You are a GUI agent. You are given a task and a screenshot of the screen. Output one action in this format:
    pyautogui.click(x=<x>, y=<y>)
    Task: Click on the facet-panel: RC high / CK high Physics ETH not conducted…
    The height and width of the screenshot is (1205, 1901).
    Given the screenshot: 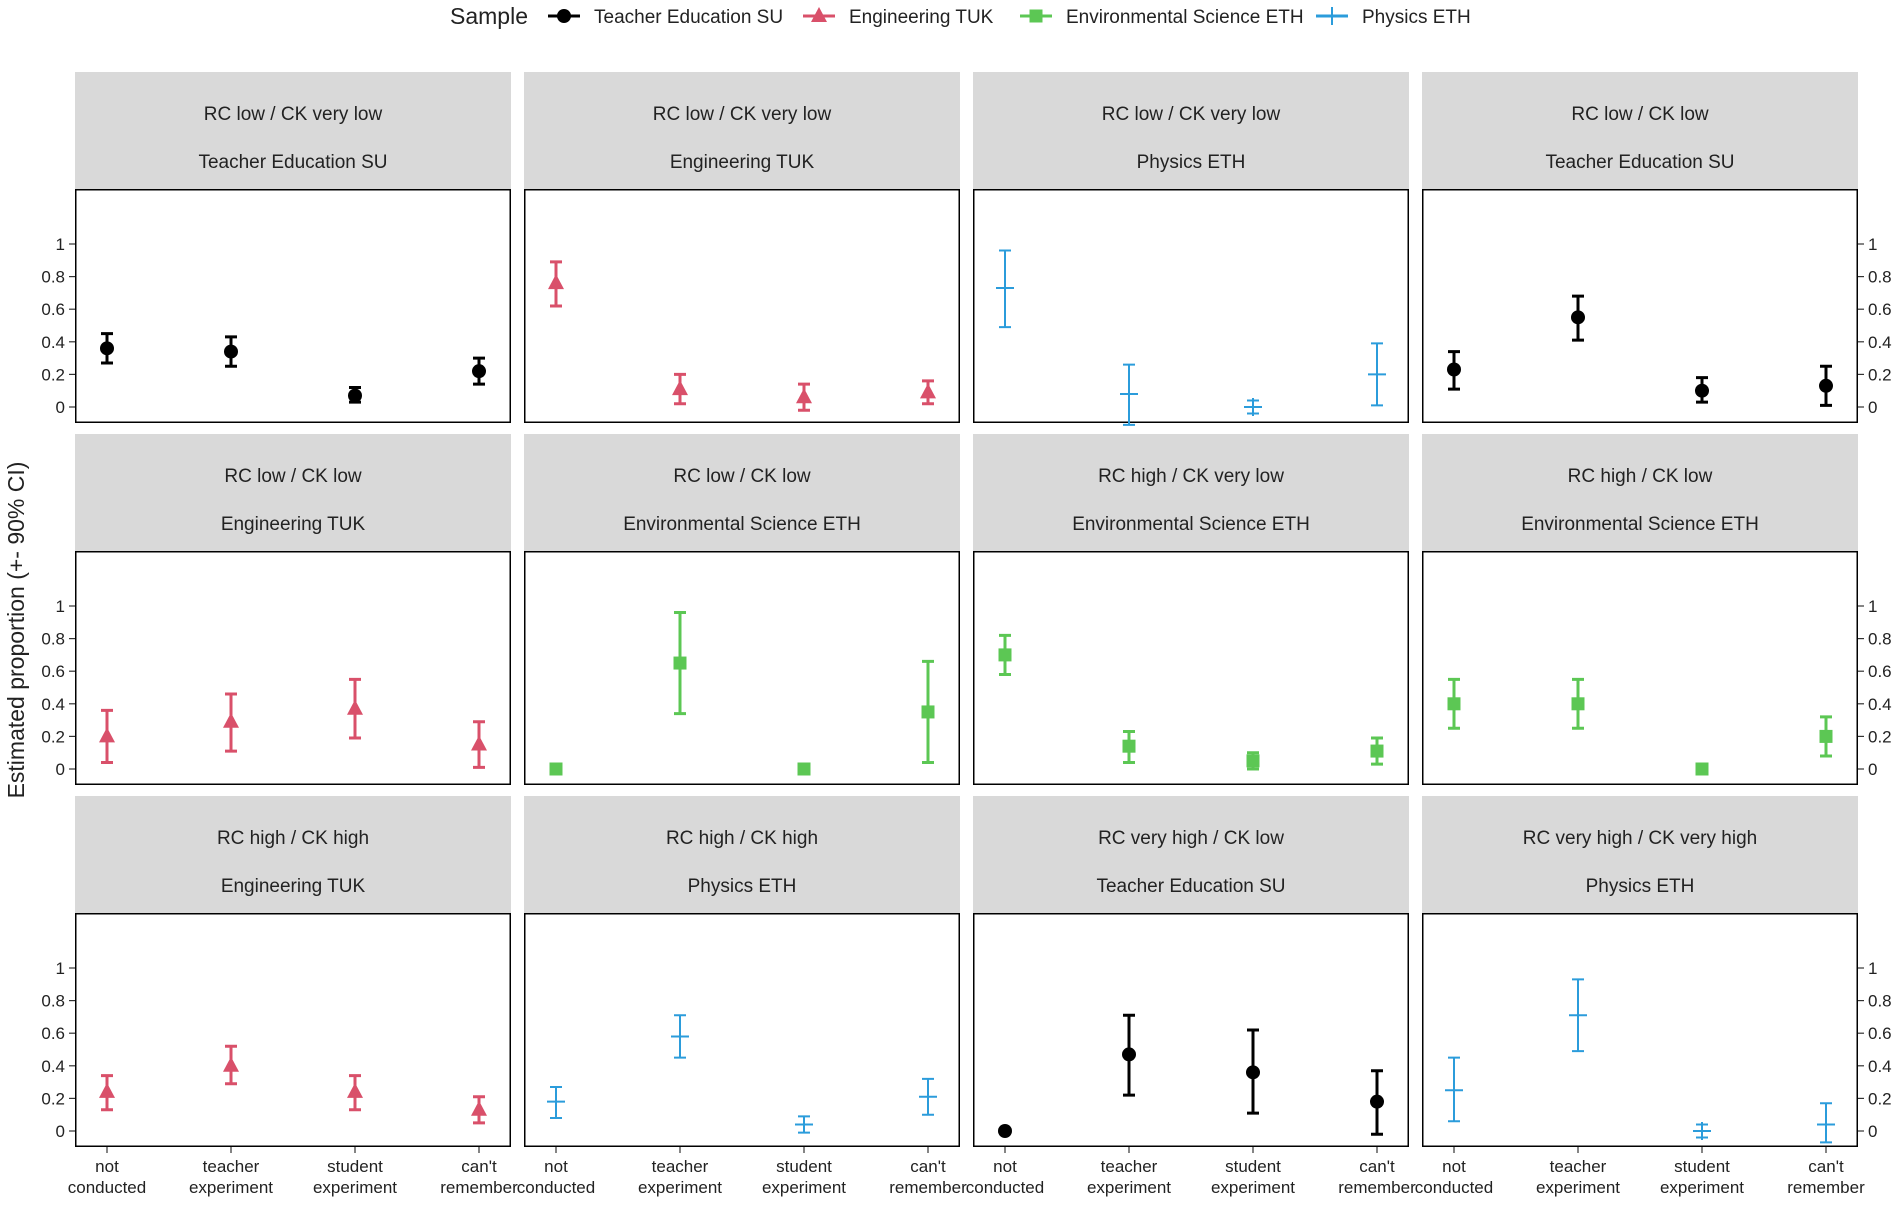 What is the action you would take?
    pyautogui.click(x=742, y=996)
    